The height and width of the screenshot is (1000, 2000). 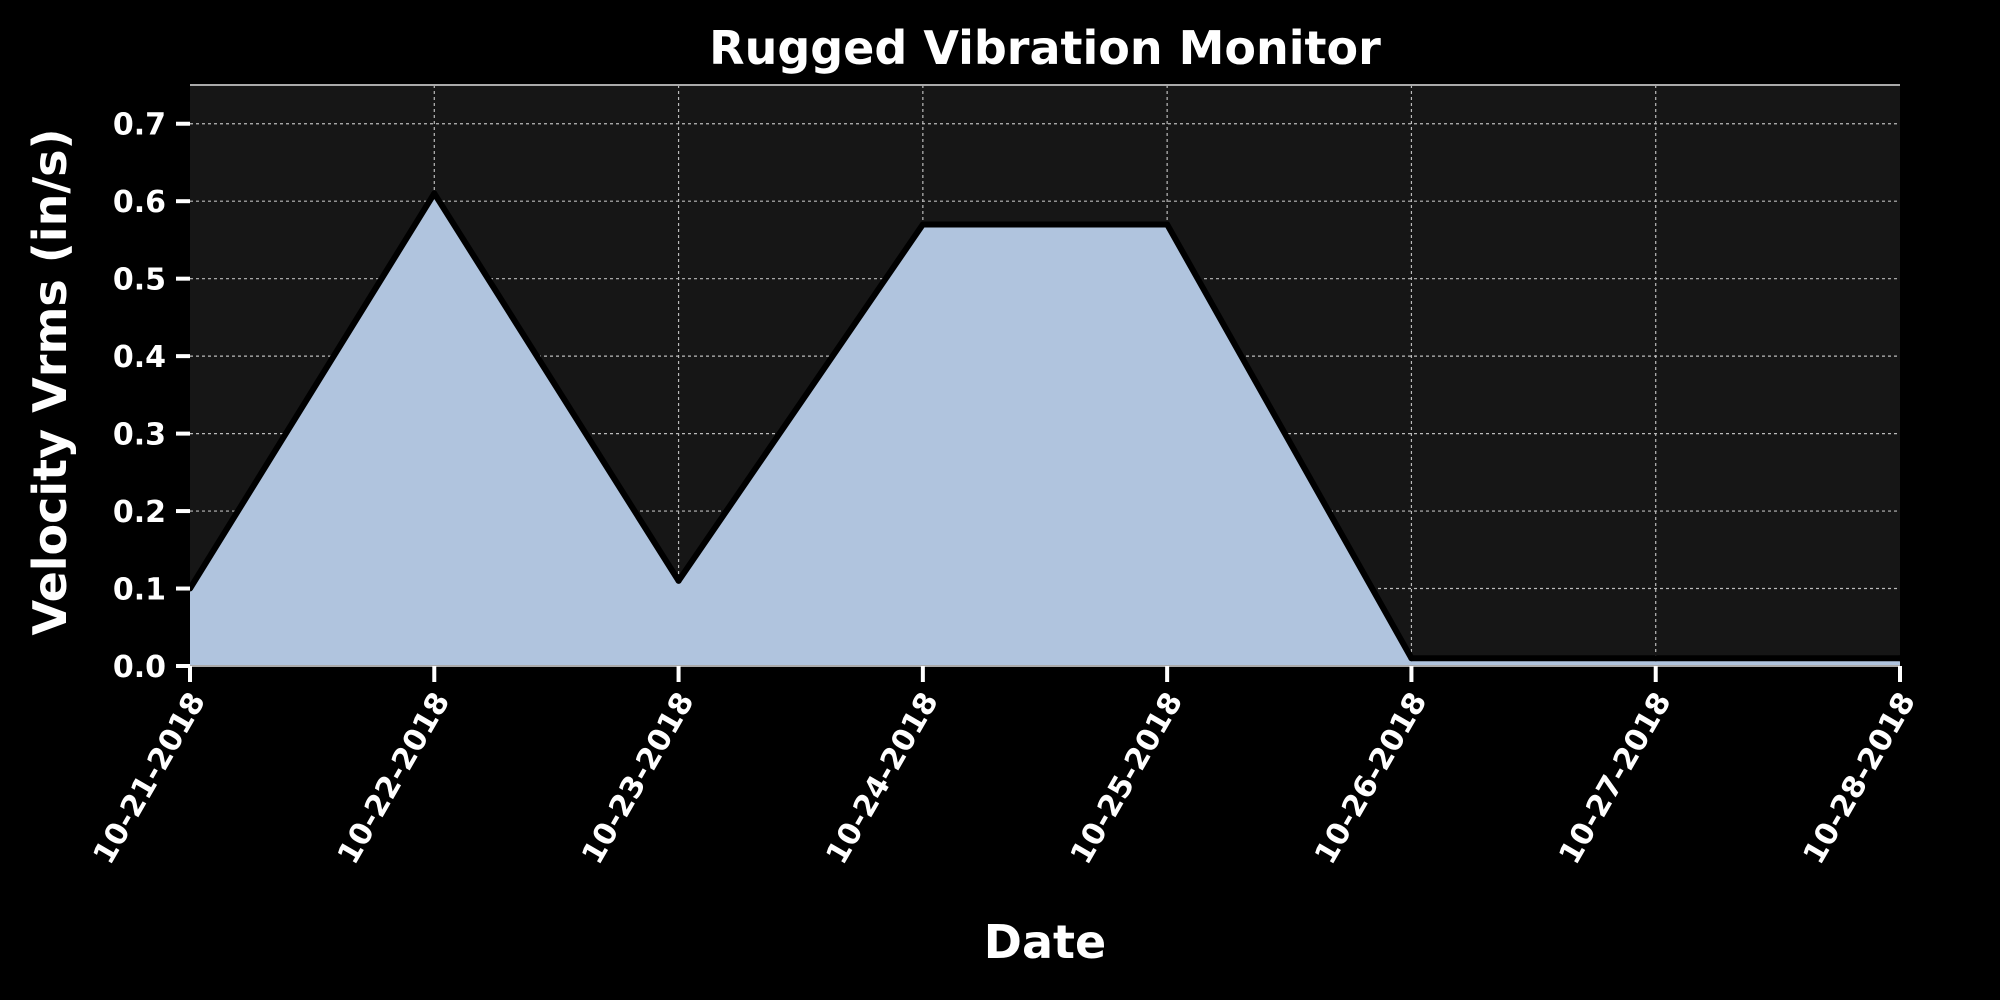 What do you see at coordinates (139, 280) in the screenshot?
I see `y-tick-label: 0.5` at bounding box center [139, 280].